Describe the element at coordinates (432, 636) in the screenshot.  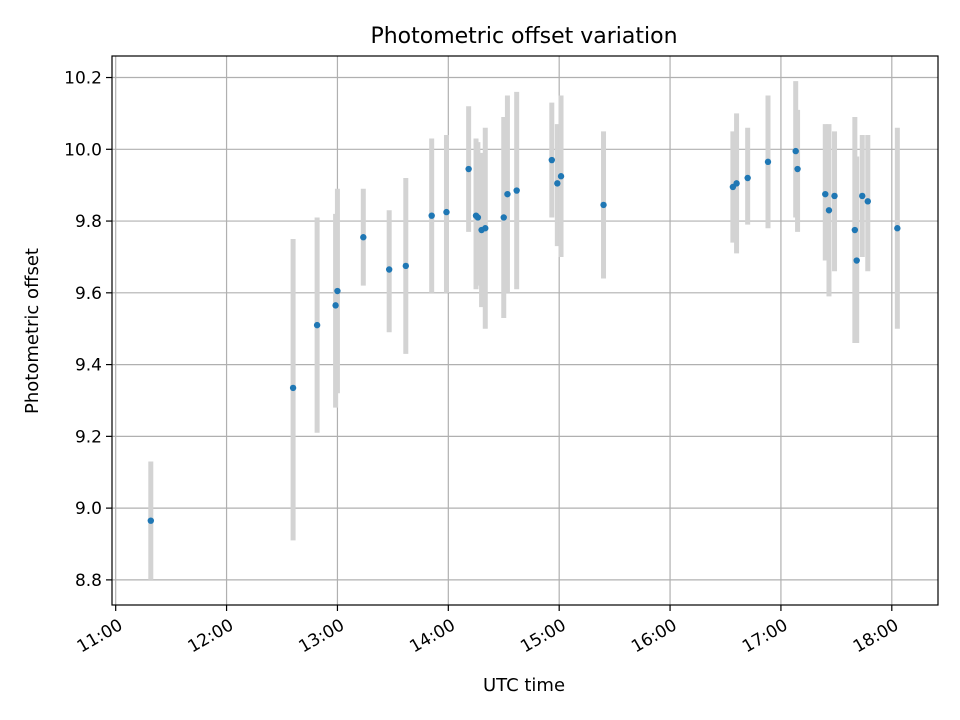
I see `x-tick-label: 14:00` at that location.